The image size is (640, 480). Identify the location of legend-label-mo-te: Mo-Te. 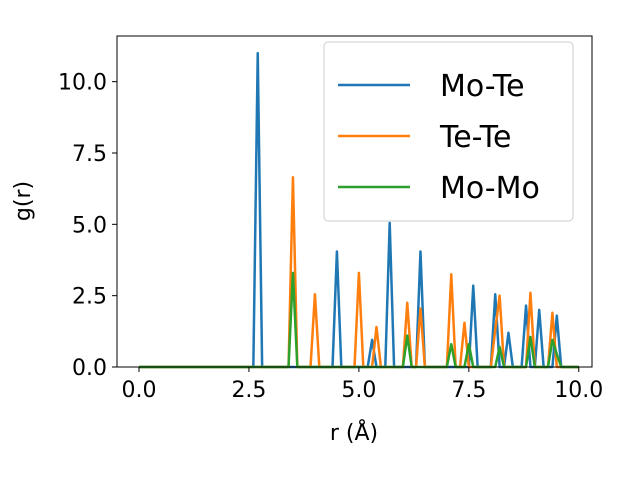
(482, 86).